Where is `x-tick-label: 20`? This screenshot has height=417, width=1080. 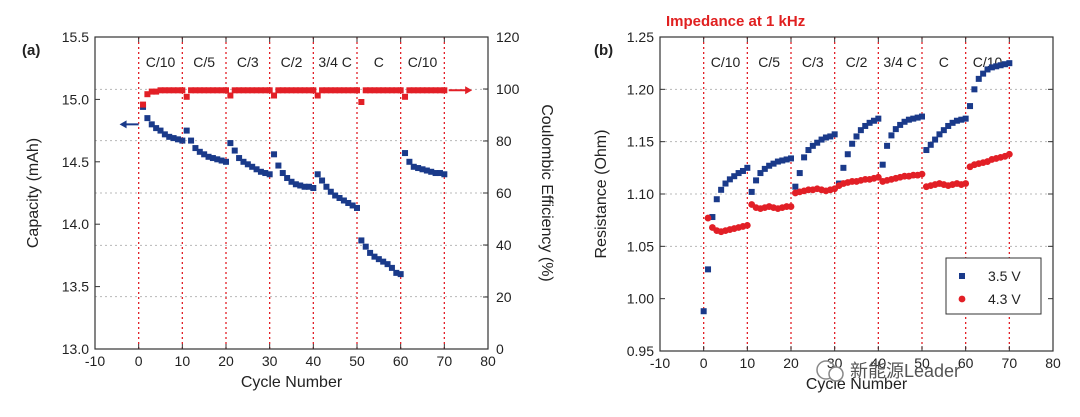 x-tick-label: 20 is located at coordinates (226, 361).